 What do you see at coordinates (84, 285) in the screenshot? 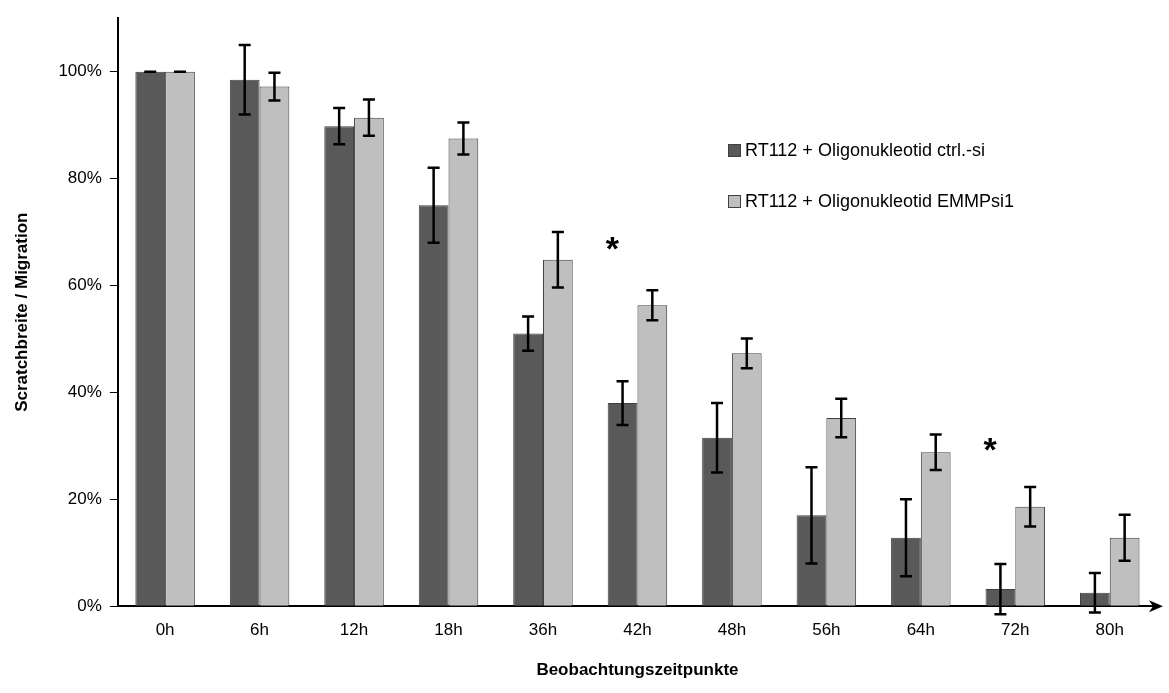
I see `y-tick-label: 60%` at bounding box center [84, 285].